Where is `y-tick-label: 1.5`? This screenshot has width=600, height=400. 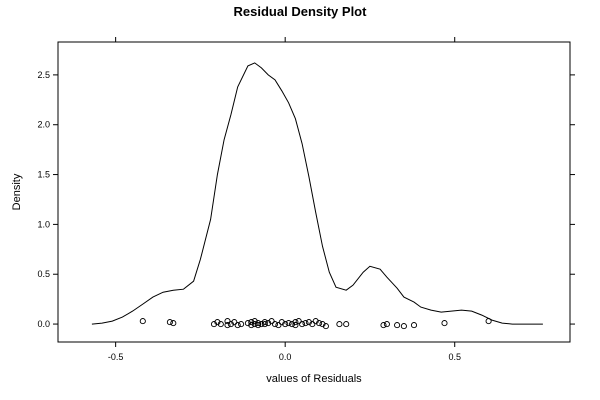 y-tick-label: 1.5 is located at coordinates (43, 175).